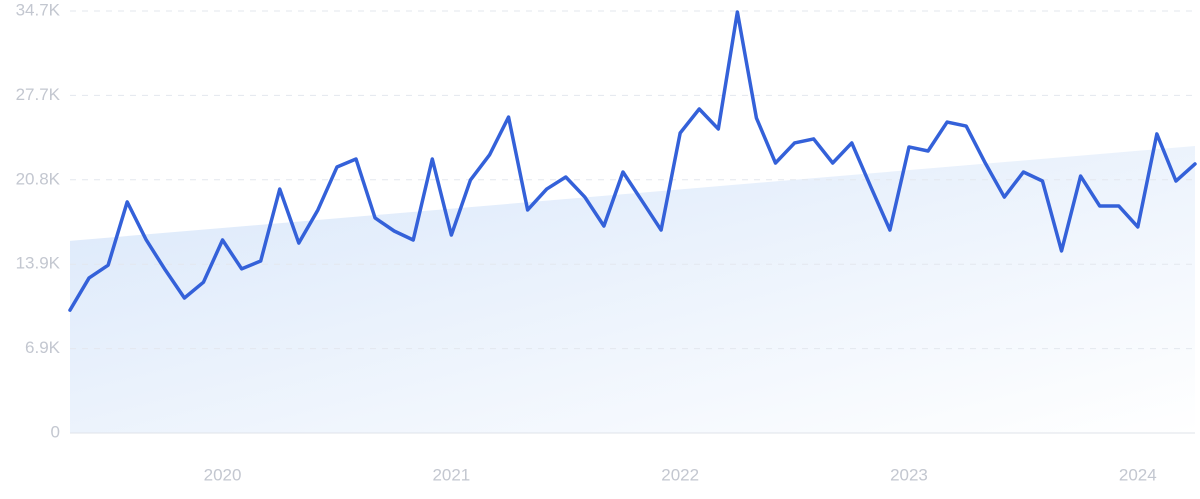 This screenshot has height=499, width=1200. Describe the element at coordinates (909, 474) in the screenshot. I see `x-tick-label: 2023` at that location.